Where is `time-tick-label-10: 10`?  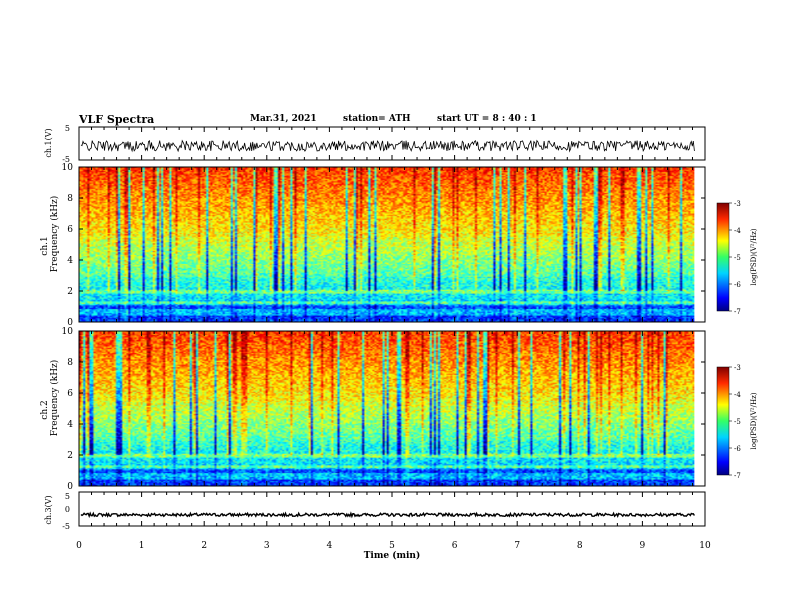 time-tick-label-10: 10 is located at coordinates (705, 546).